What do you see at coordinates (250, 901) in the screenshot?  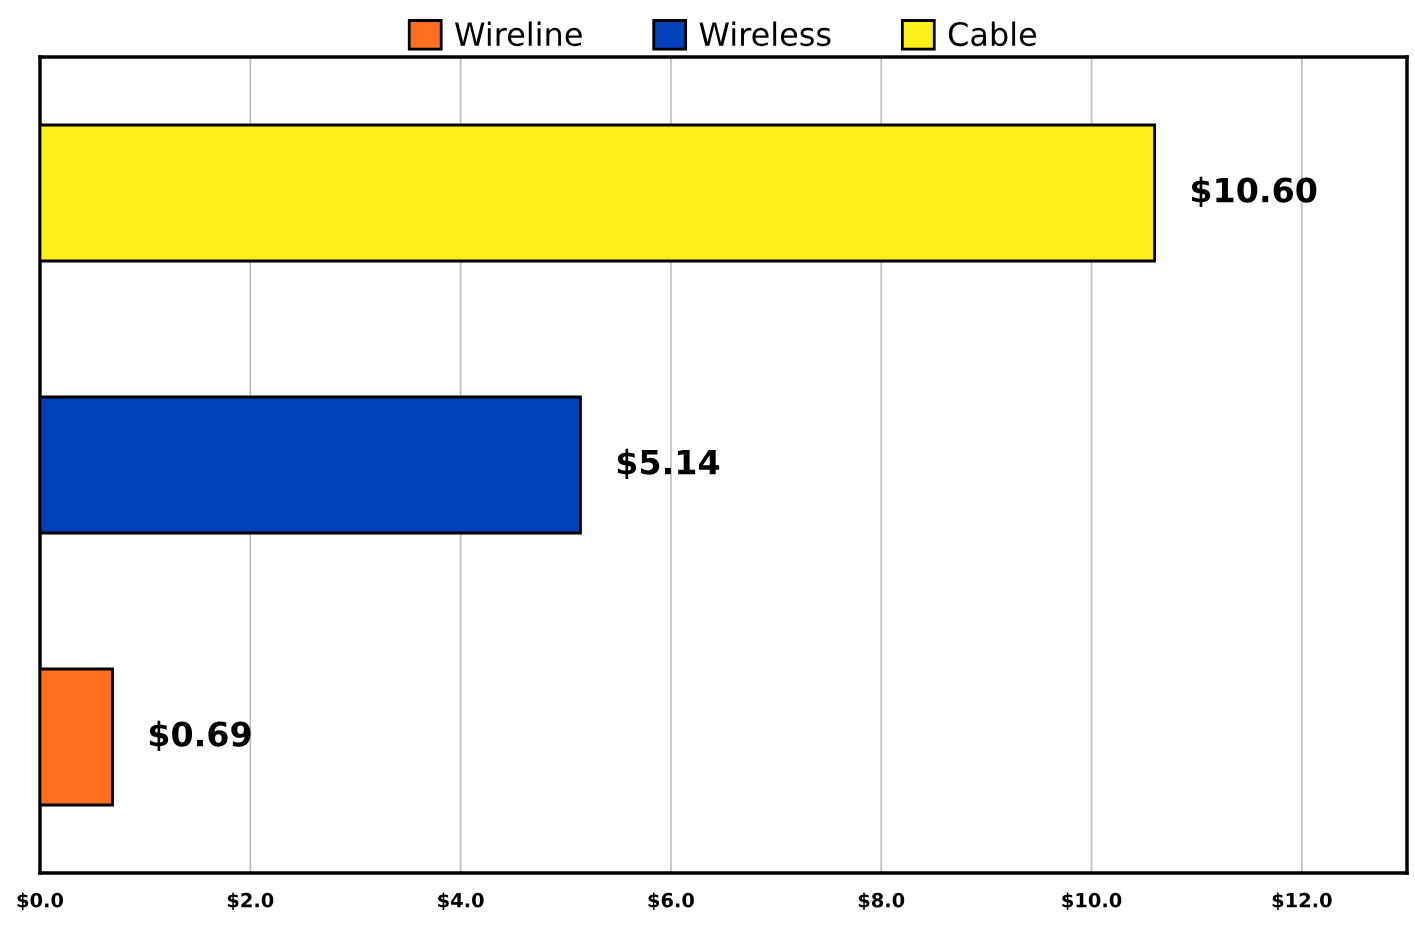 I see `x-tick-label: $2.0` at bounding box center [250, 901].